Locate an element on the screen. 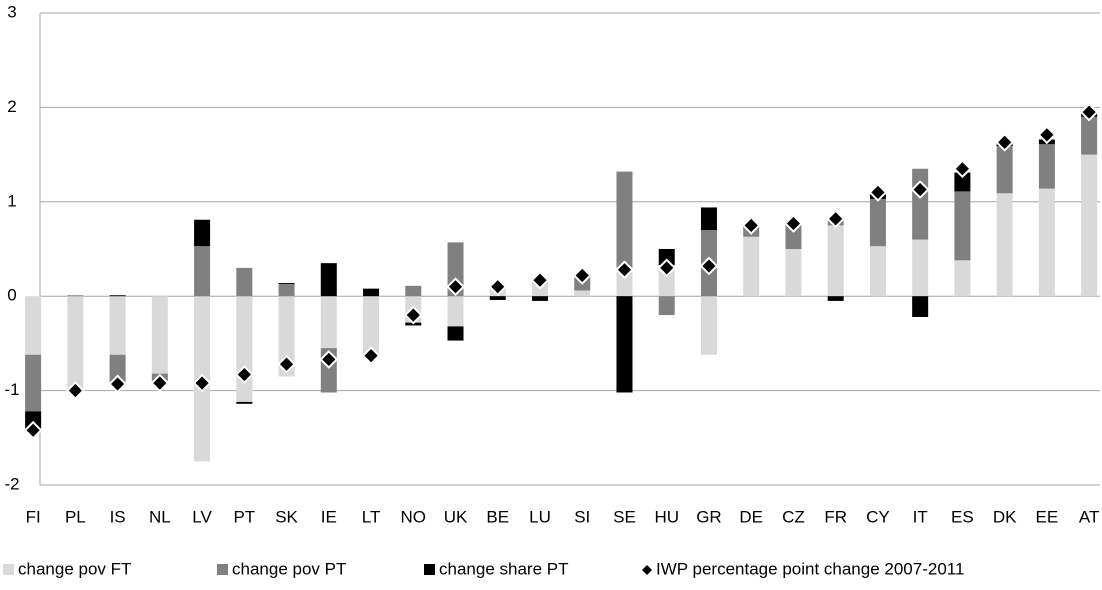 The height and width of the screenshot is (590, 1102). legend-label: change pov PT is located at coordinates (289, 568).